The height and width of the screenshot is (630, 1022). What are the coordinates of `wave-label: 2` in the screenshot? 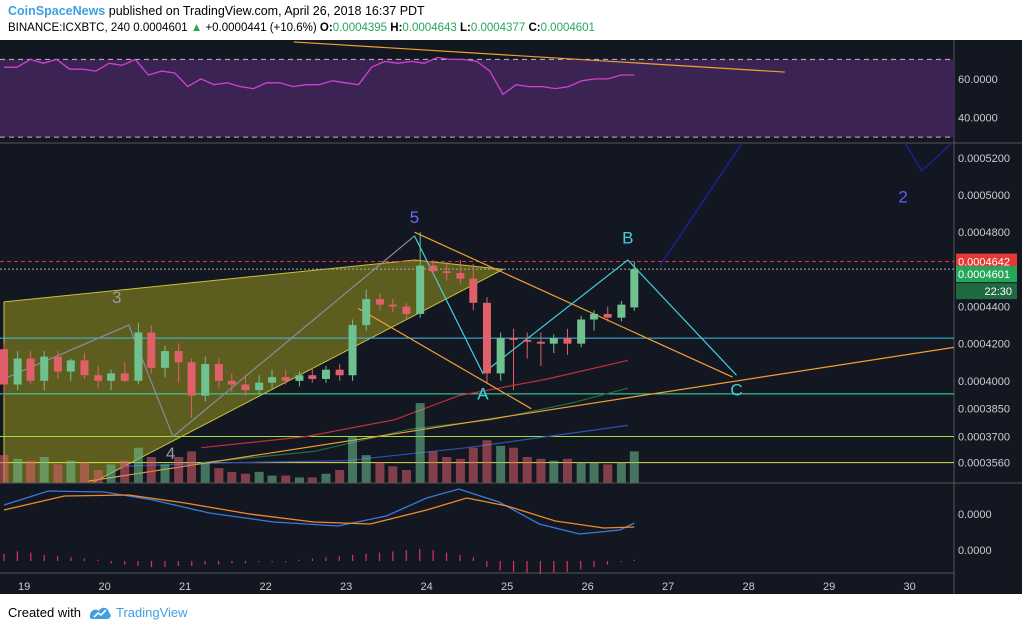 It's located at (902, 196).